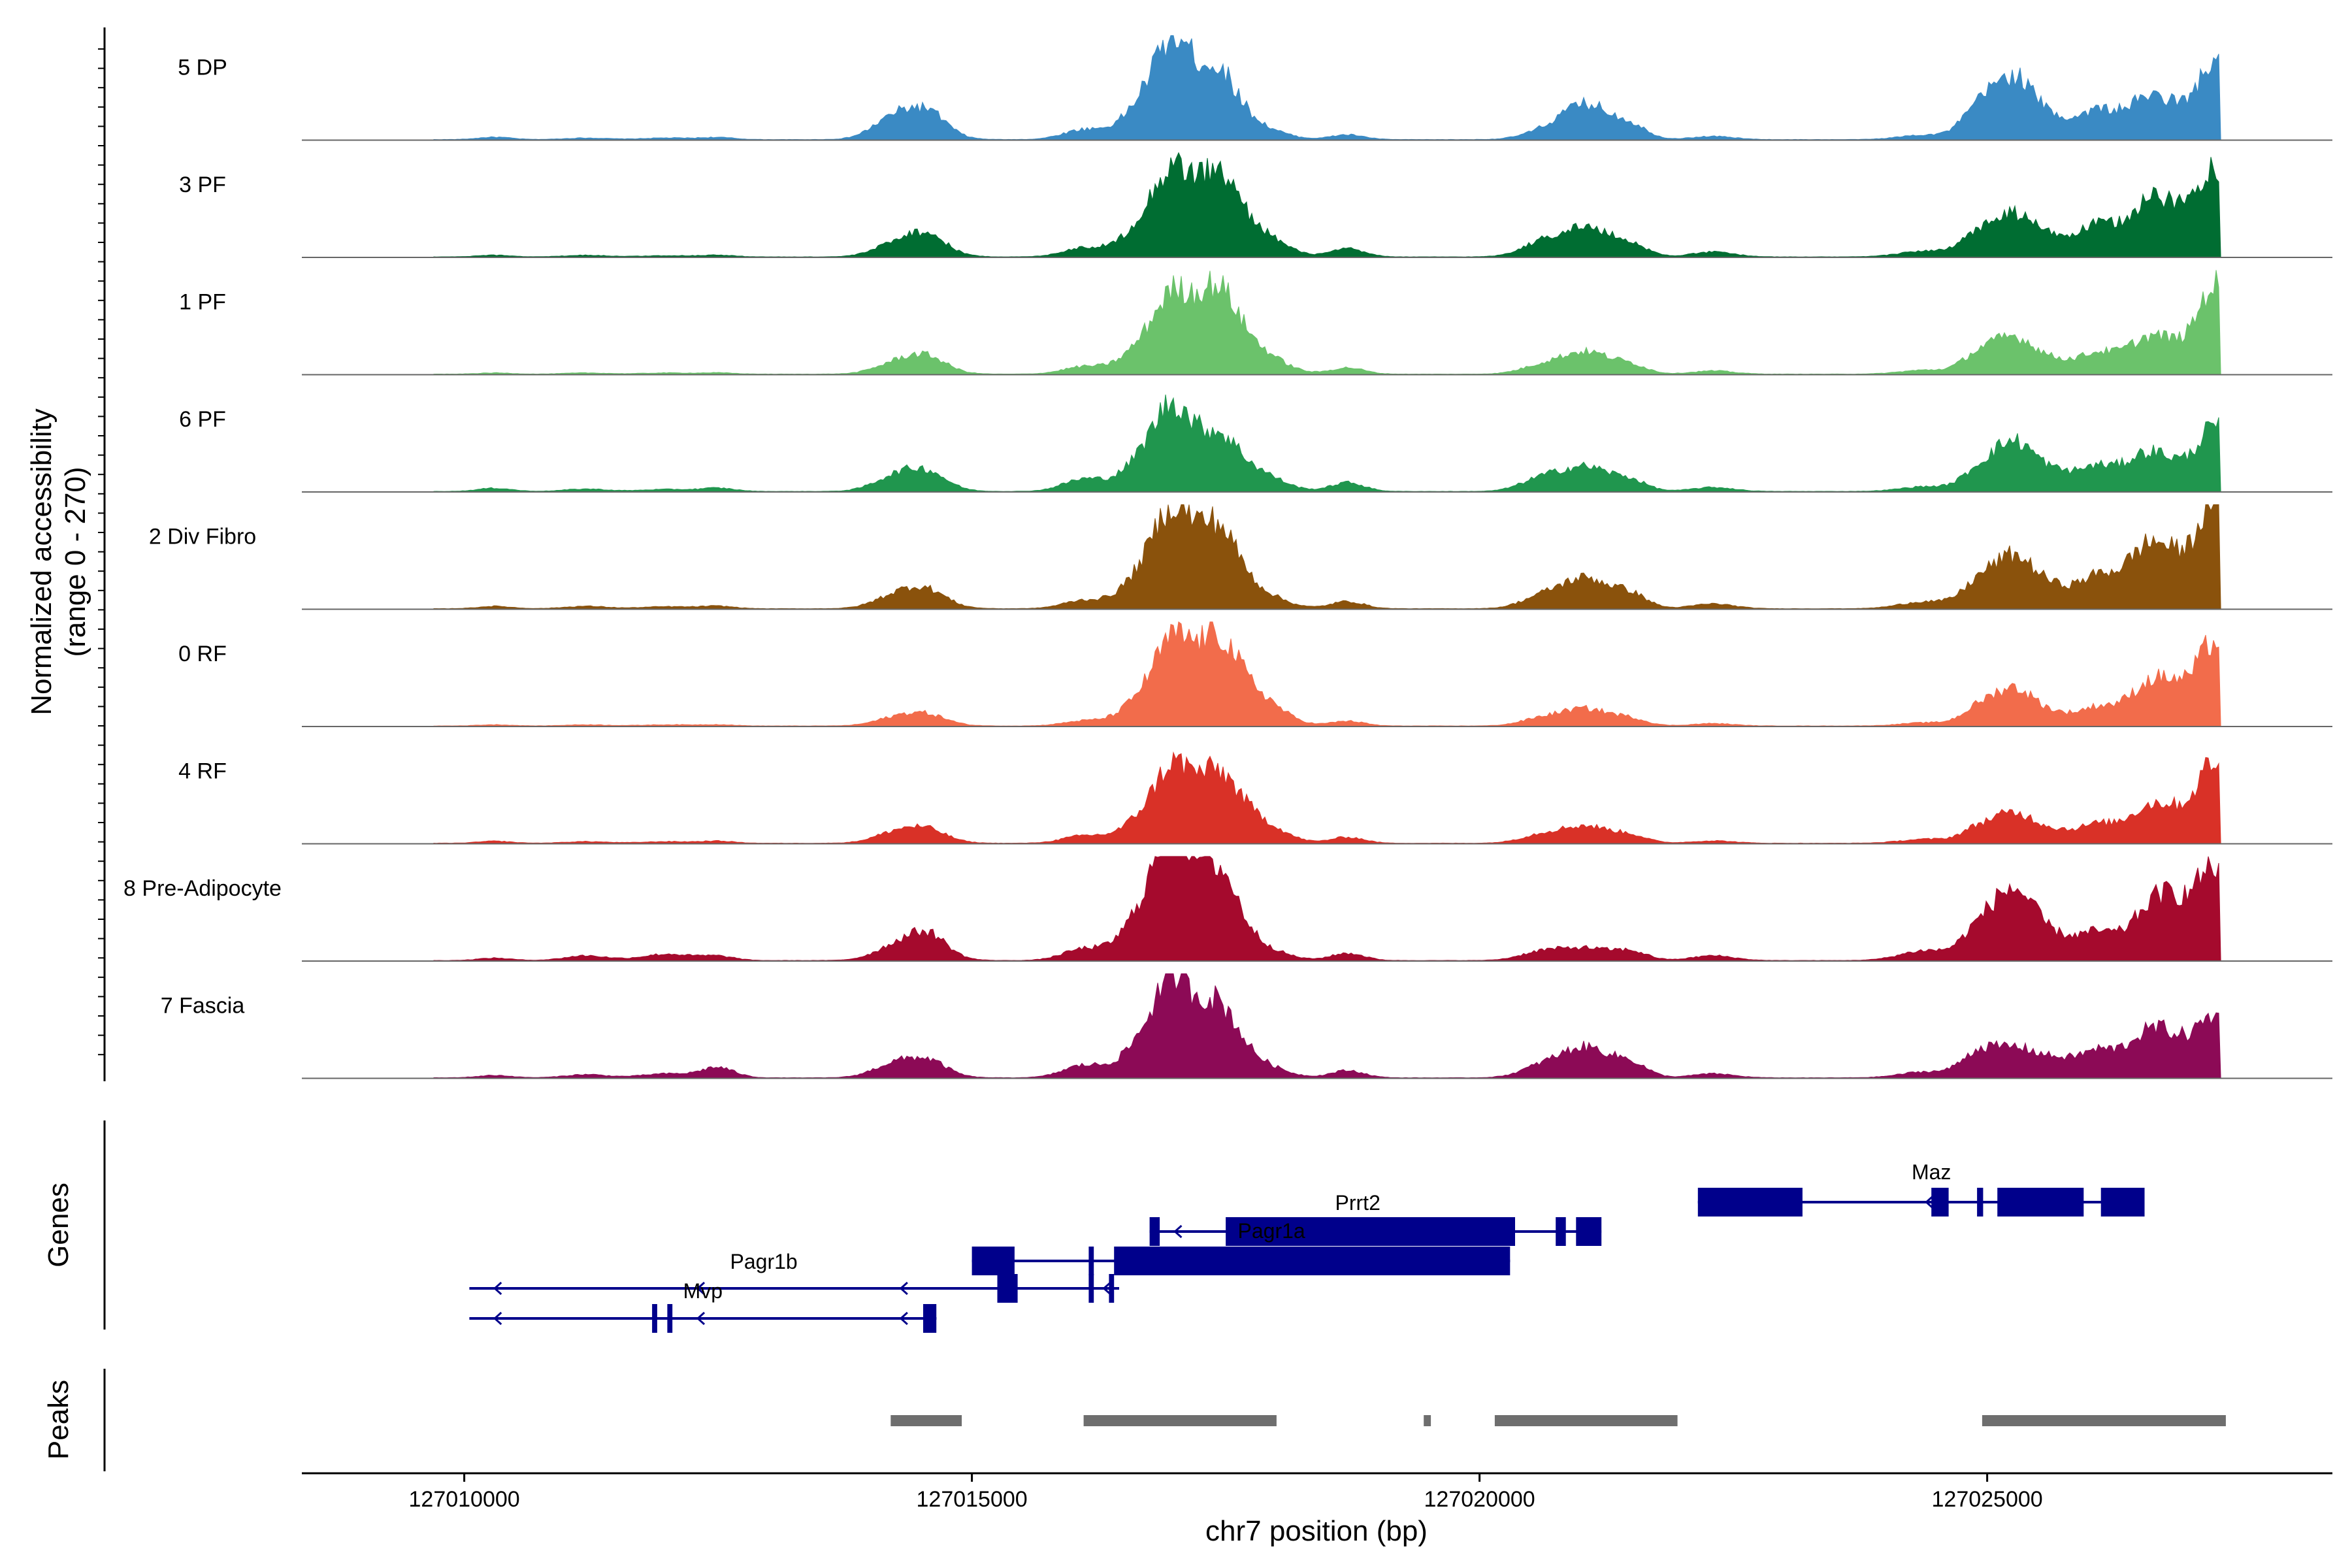  I want to click on track-7-fascia: 7 Fascia, so click(1246, 1026).